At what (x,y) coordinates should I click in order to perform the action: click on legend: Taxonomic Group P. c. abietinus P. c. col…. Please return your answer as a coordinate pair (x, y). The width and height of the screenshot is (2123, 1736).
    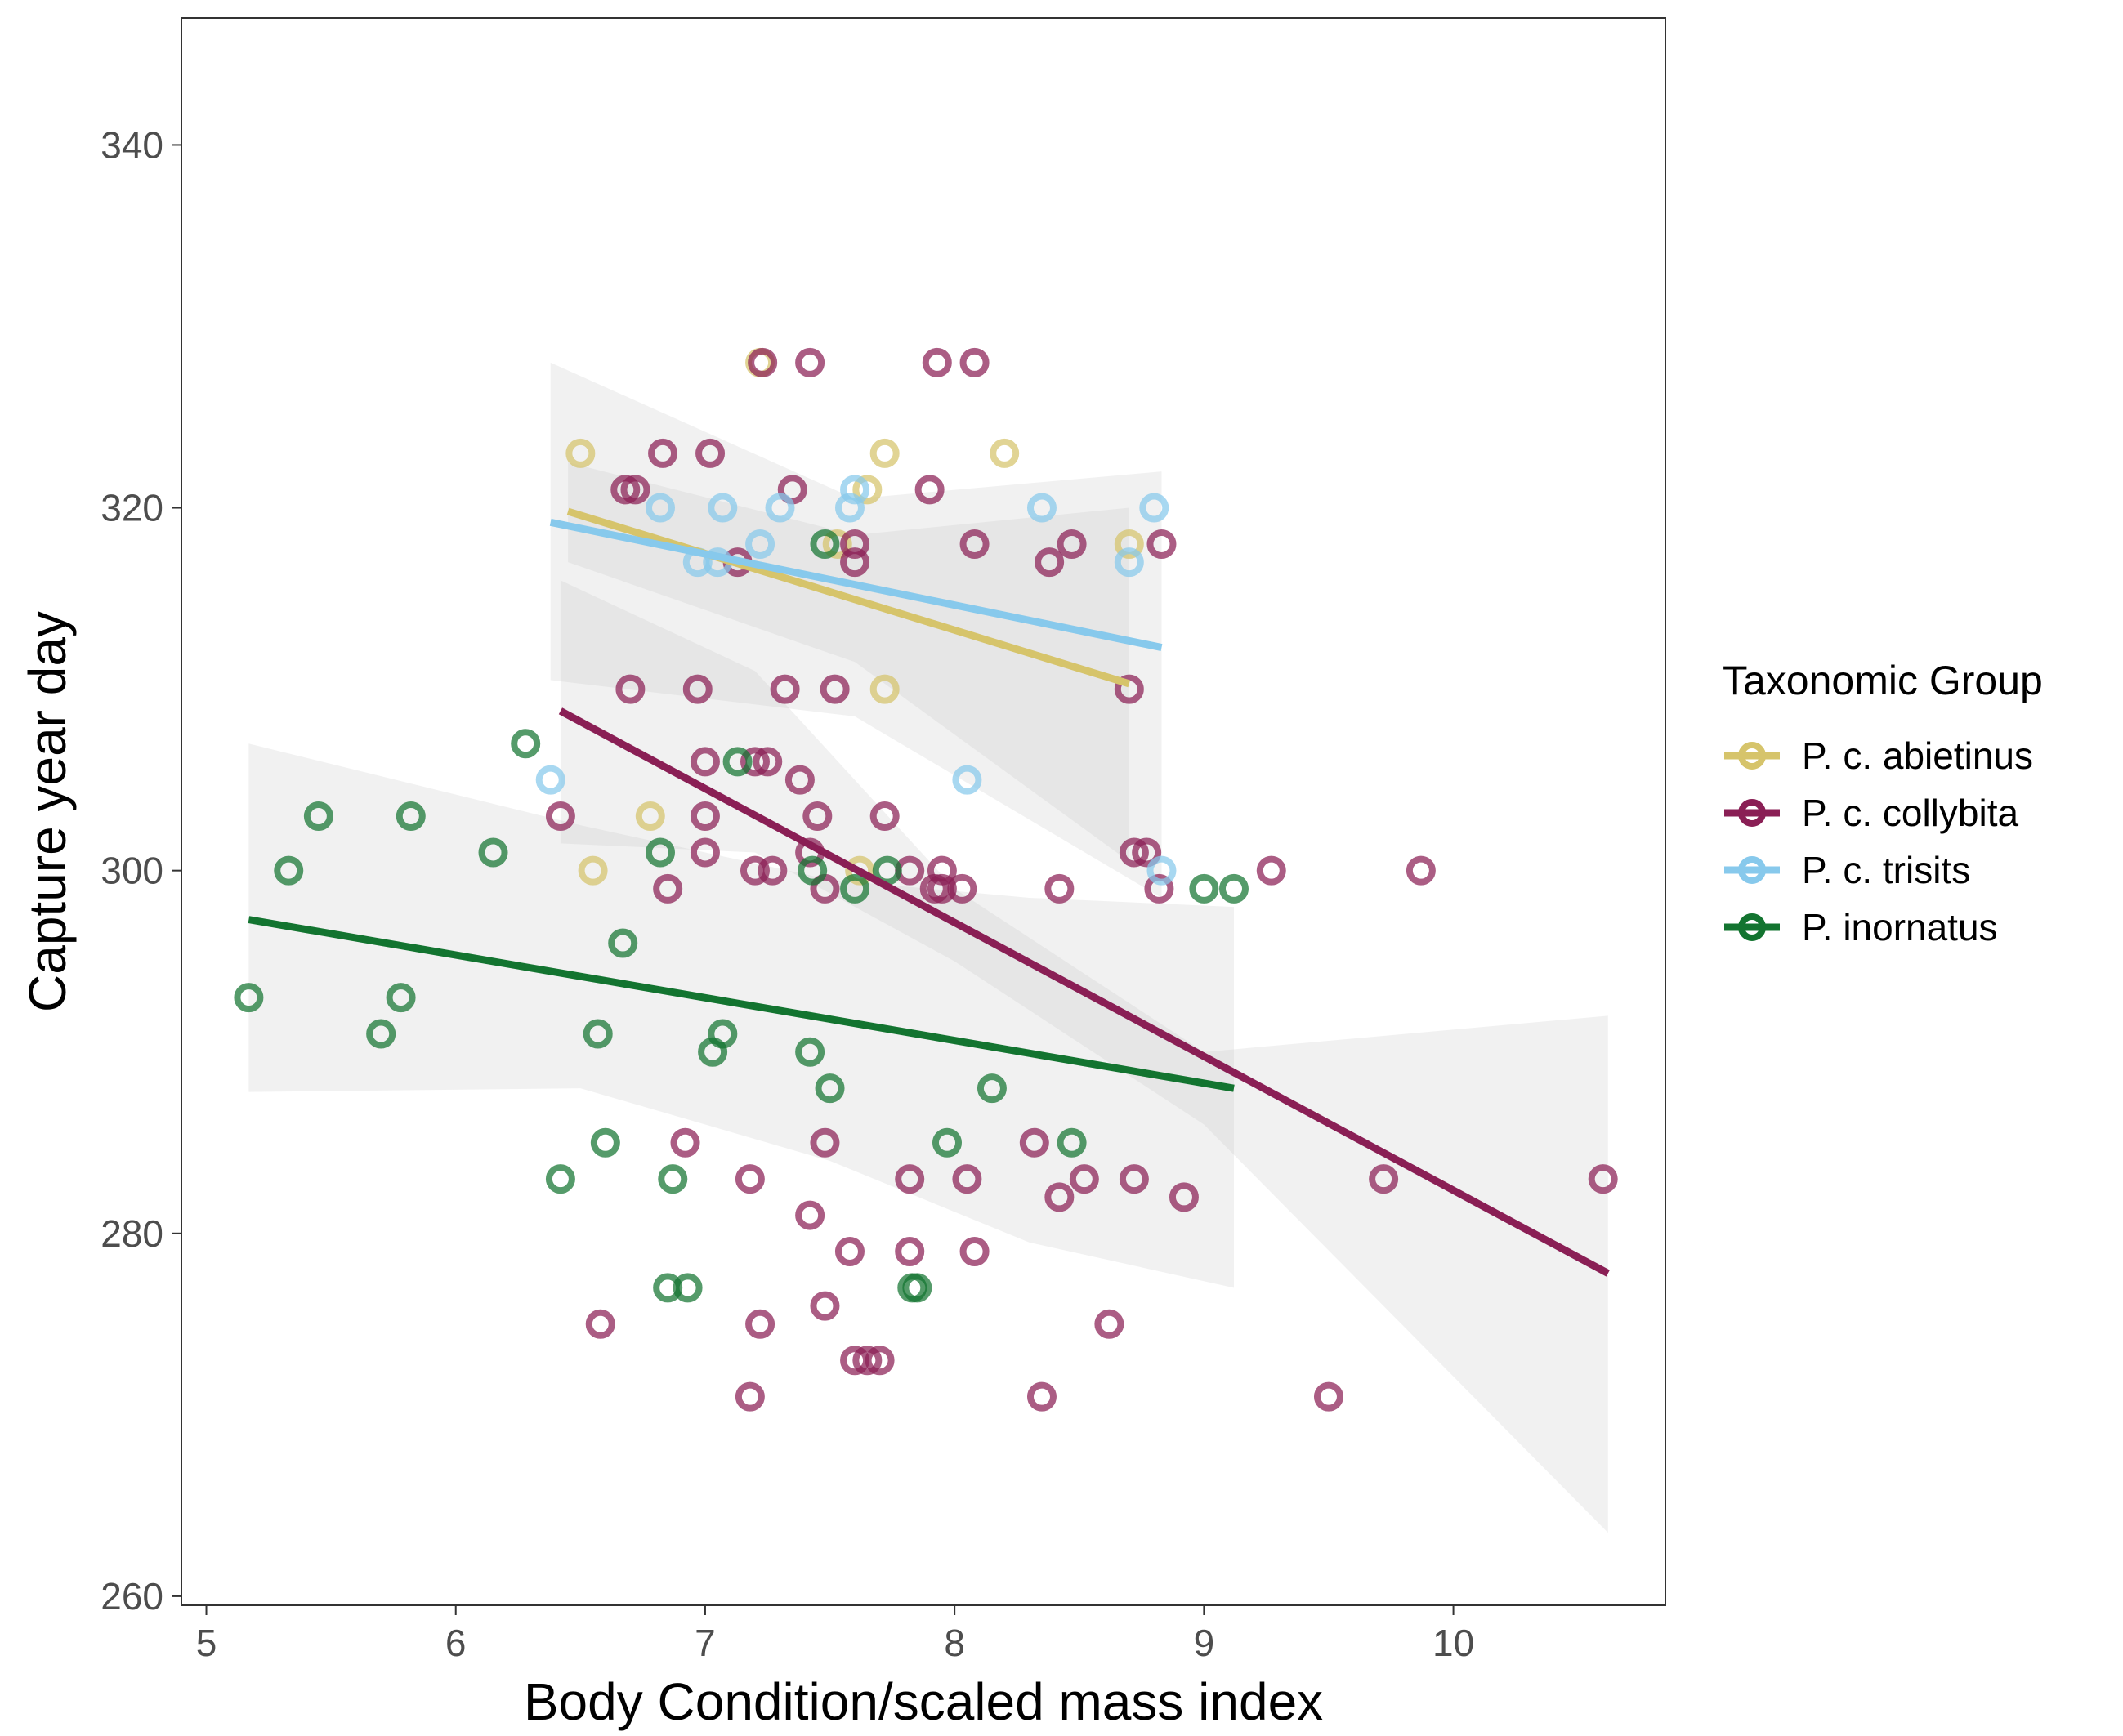
    Looking at the image, I should click on (1883, 803).